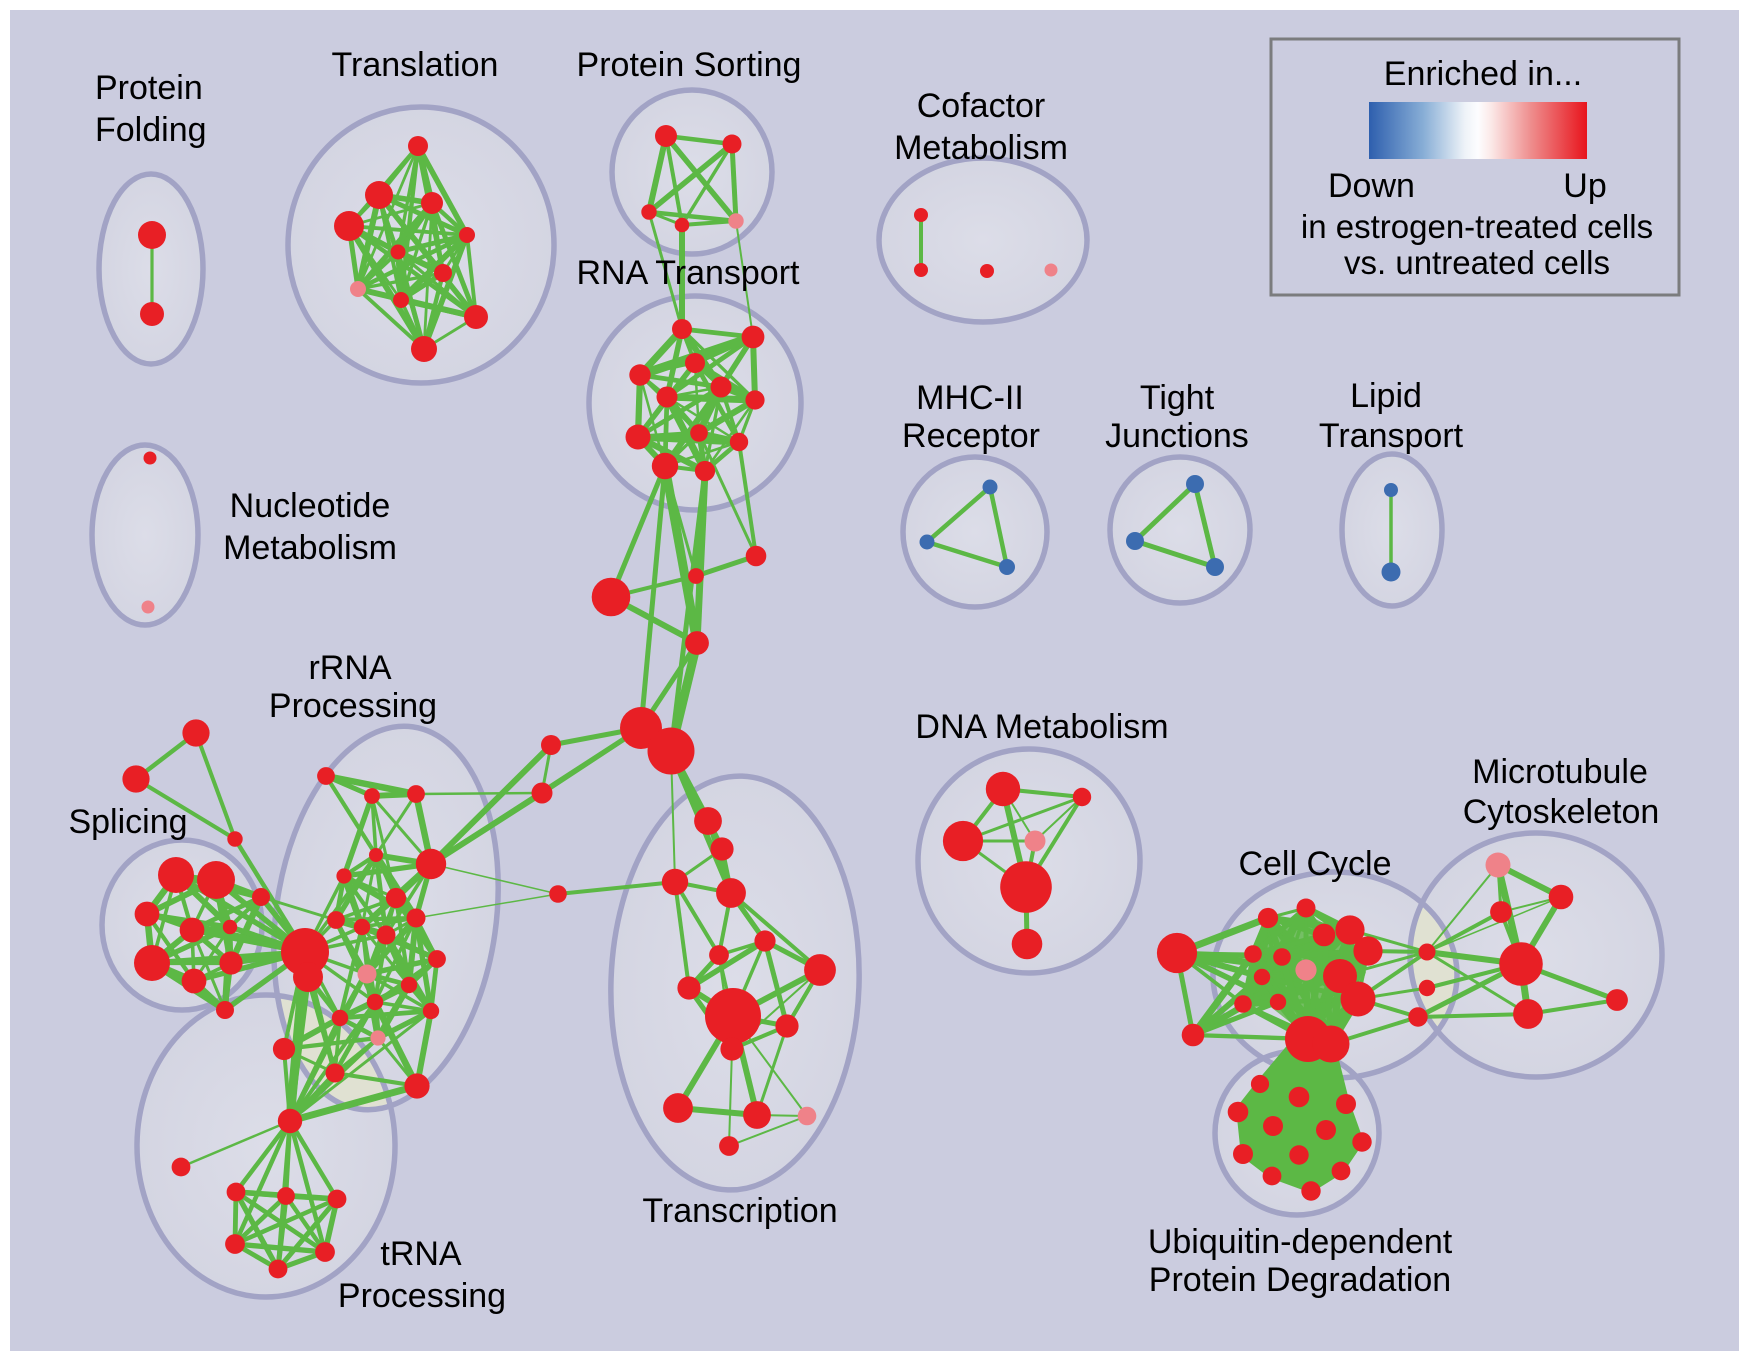 The image size is (1750, 1365). Describe the element at coordinates (421, 1254) in the screenshot. I see `svg-text: tRNA` at that location.